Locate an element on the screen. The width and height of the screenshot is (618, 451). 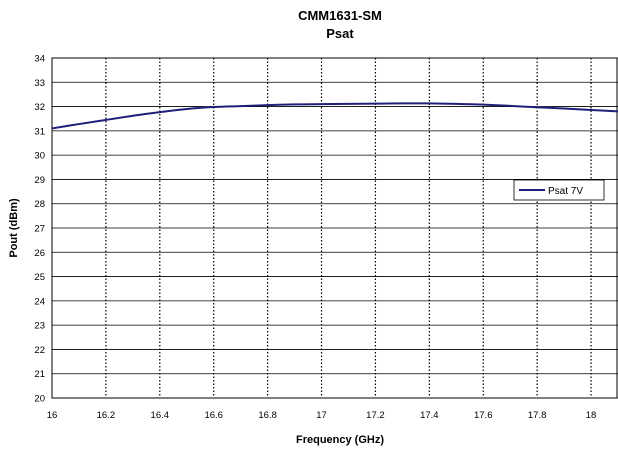
x-tick-label: 18 is located at coordinates (591, 415).